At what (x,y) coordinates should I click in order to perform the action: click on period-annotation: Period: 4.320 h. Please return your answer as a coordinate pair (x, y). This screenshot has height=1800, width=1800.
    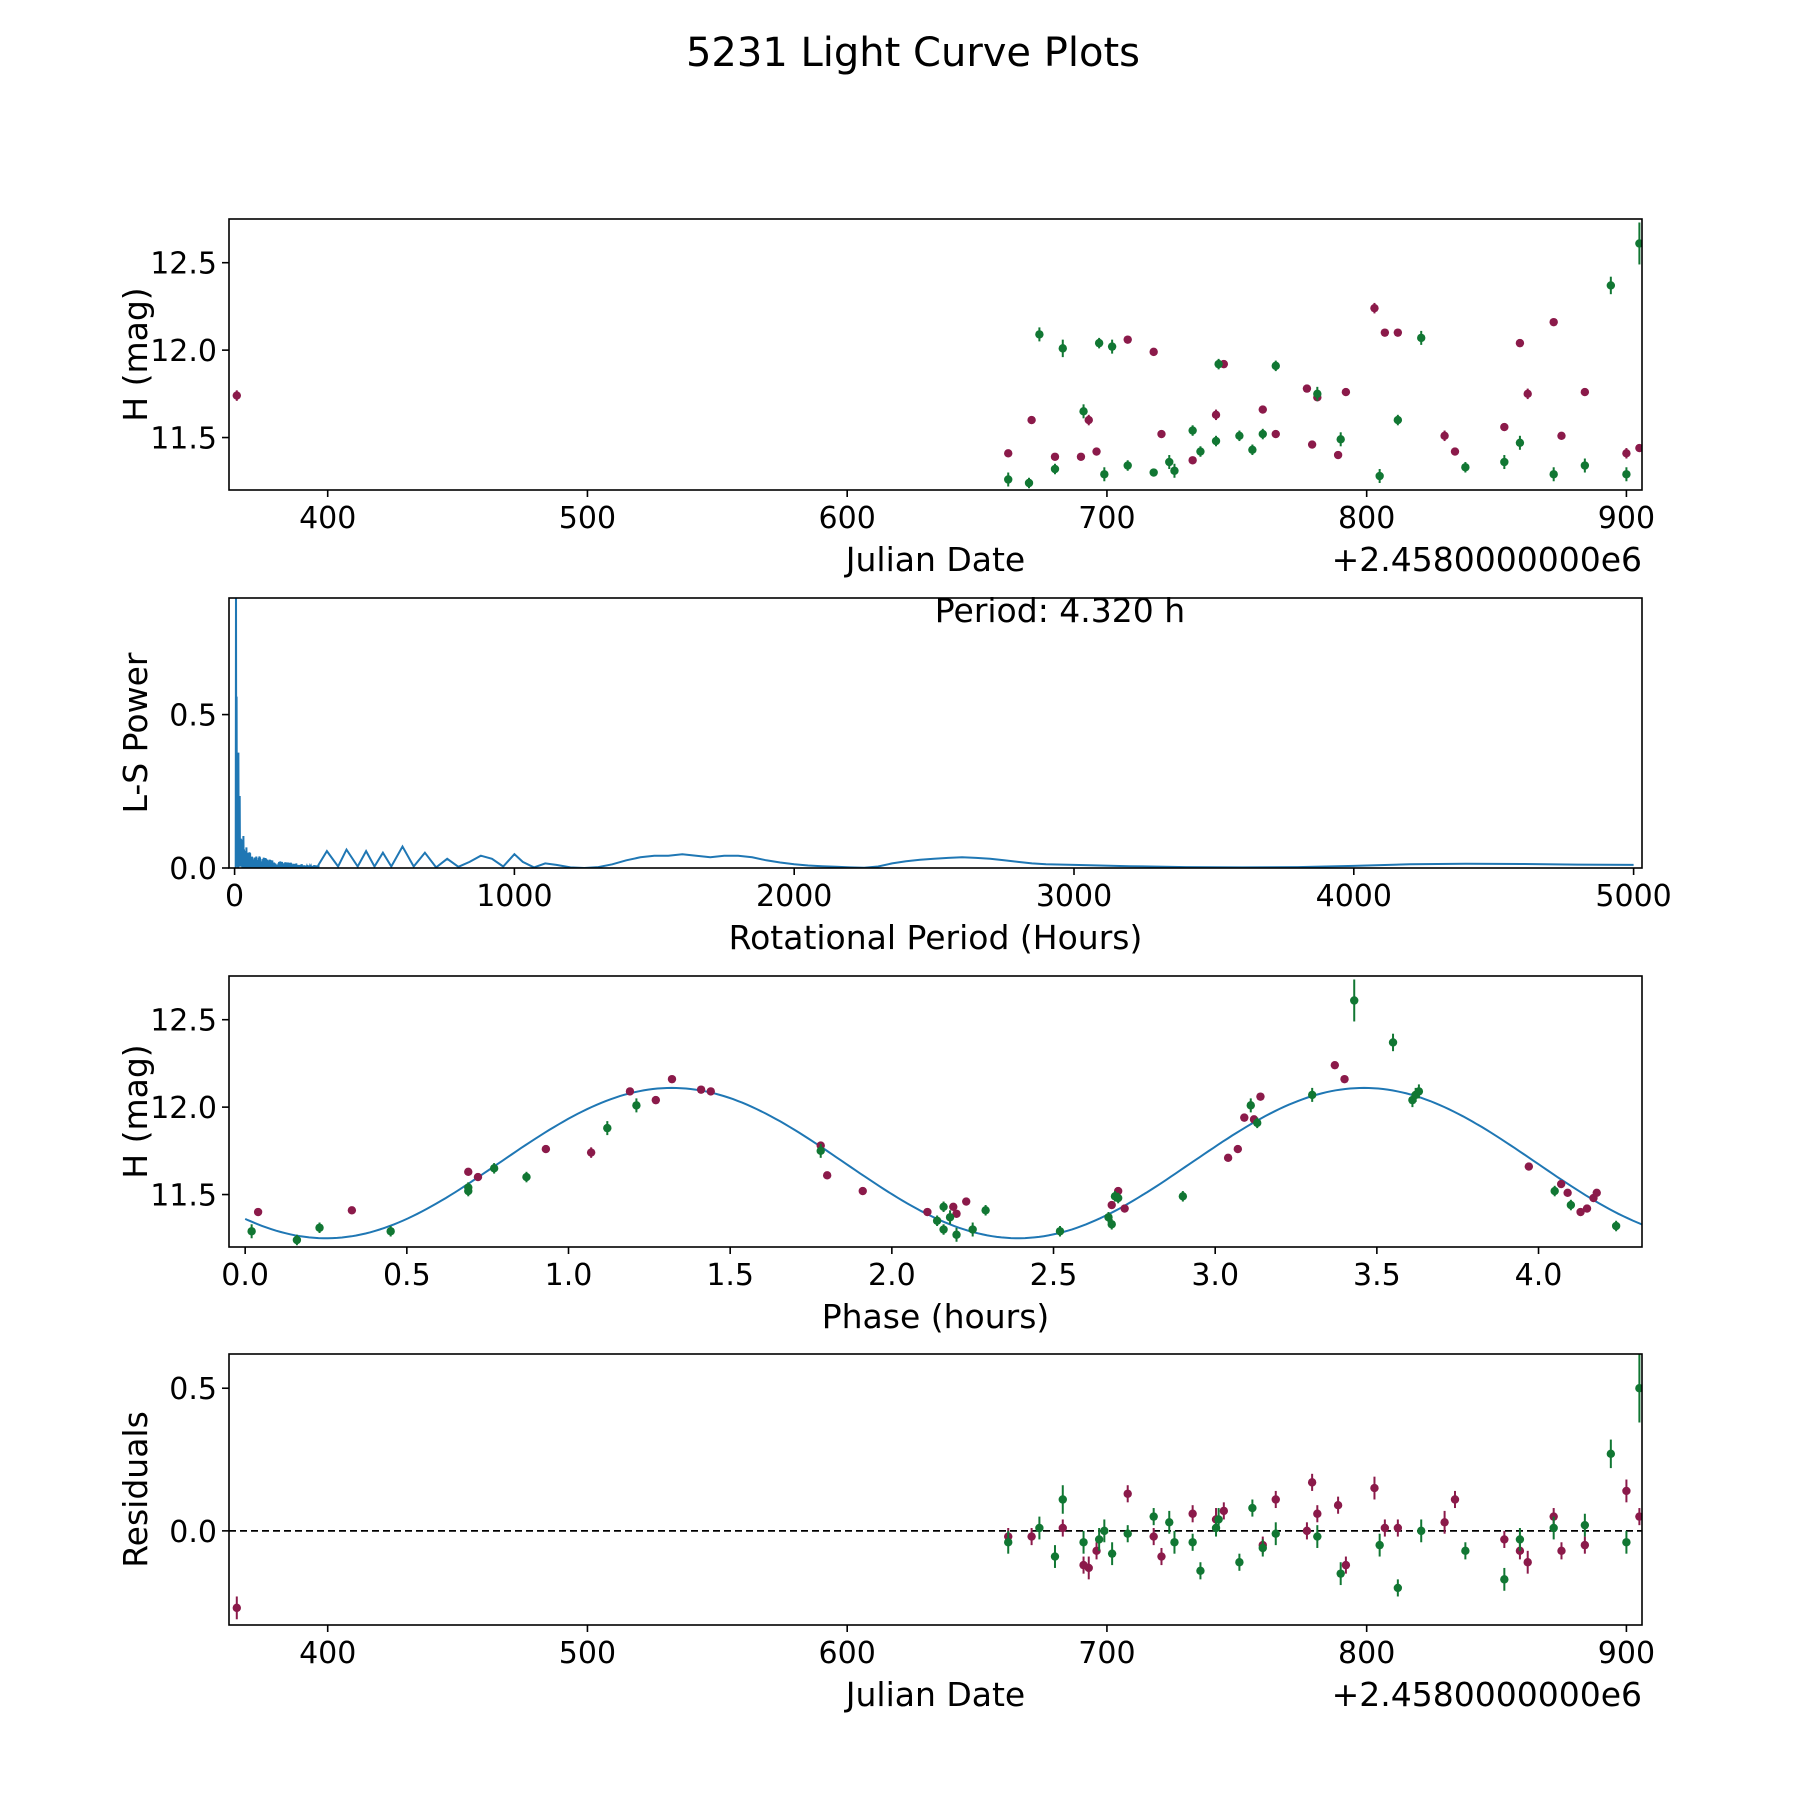
    Looking at the image, I should click on (1060, 610).